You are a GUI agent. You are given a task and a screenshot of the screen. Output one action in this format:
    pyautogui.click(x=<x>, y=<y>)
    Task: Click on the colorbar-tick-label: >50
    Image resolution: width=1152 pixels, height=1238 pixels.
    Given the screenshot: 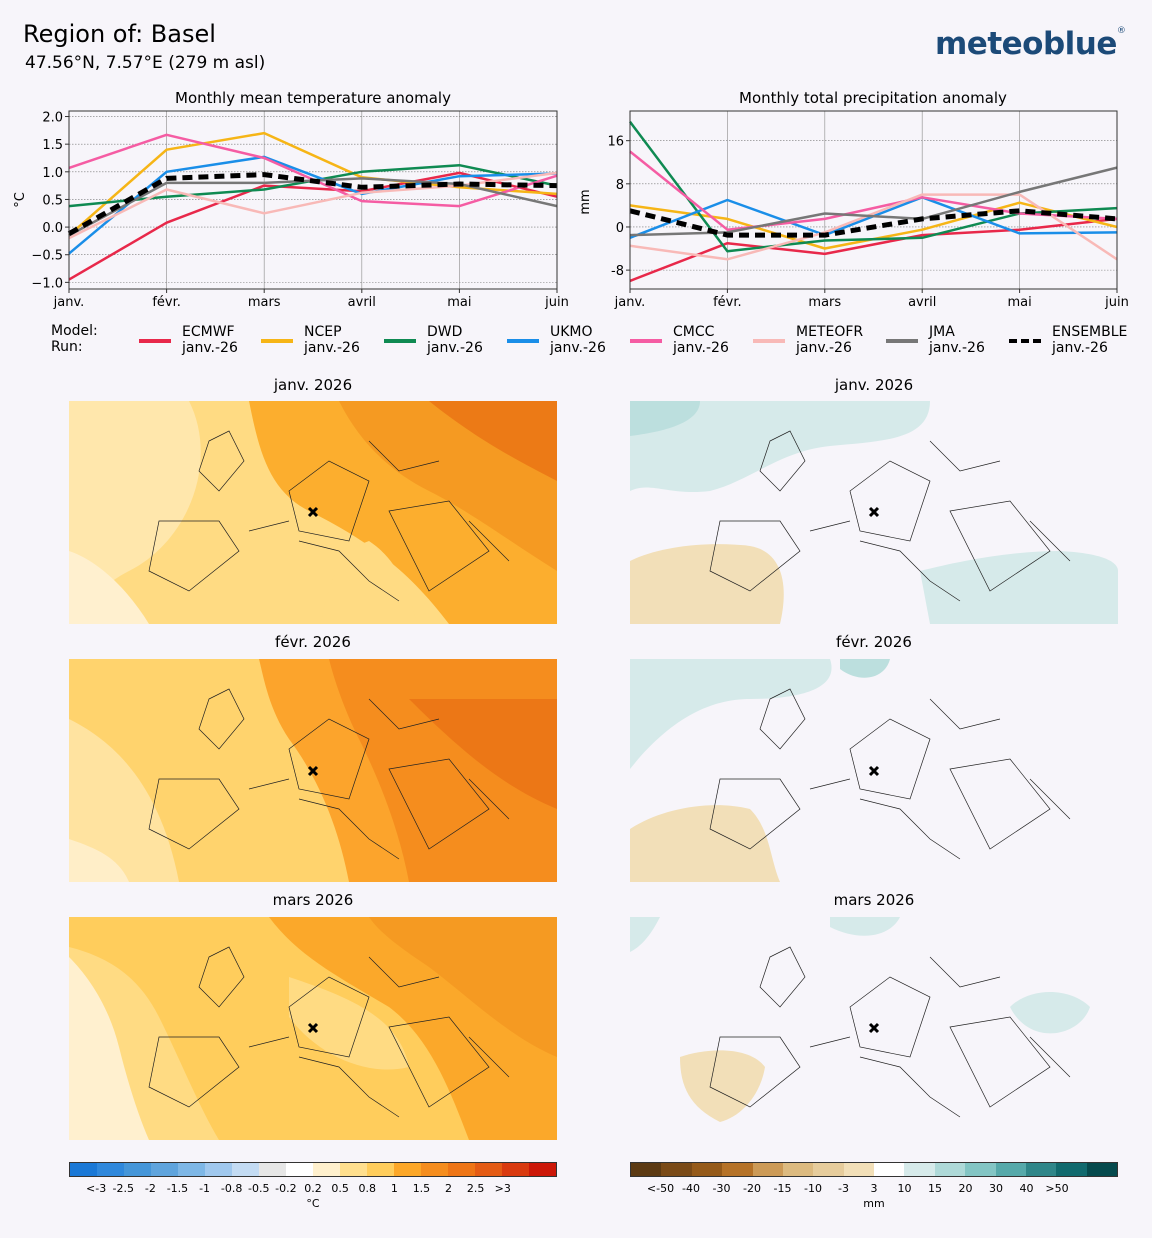 What is the action you would take?
    pyautogui.click(x=1057, y=1188)
    